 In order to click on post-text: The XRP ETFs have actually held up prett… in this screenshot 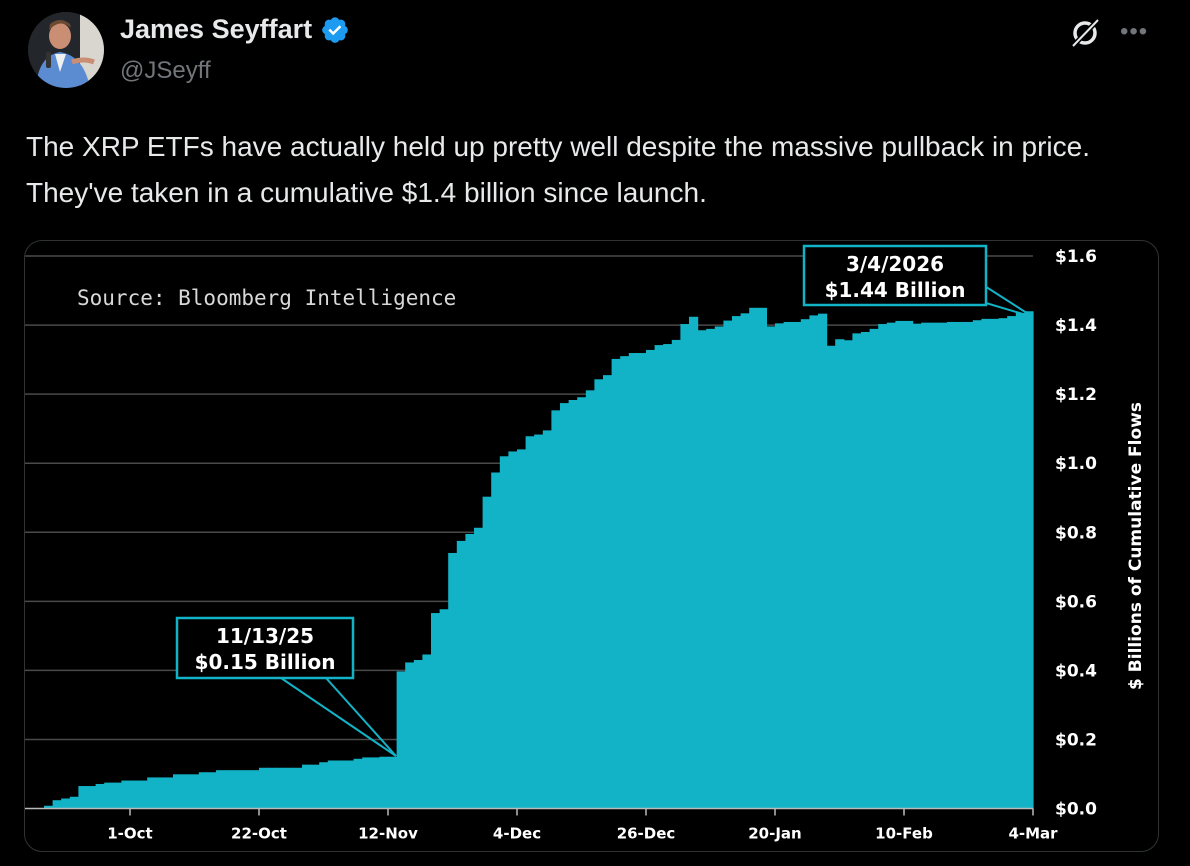, I will do `click(558, 169)`.